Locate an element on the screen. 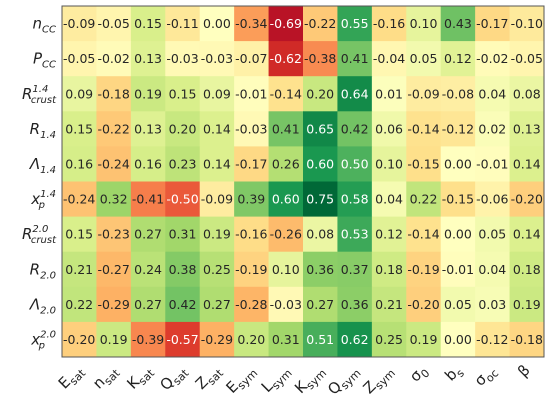  cell-value-label: -0.14 is located at coordinates (286, 93).